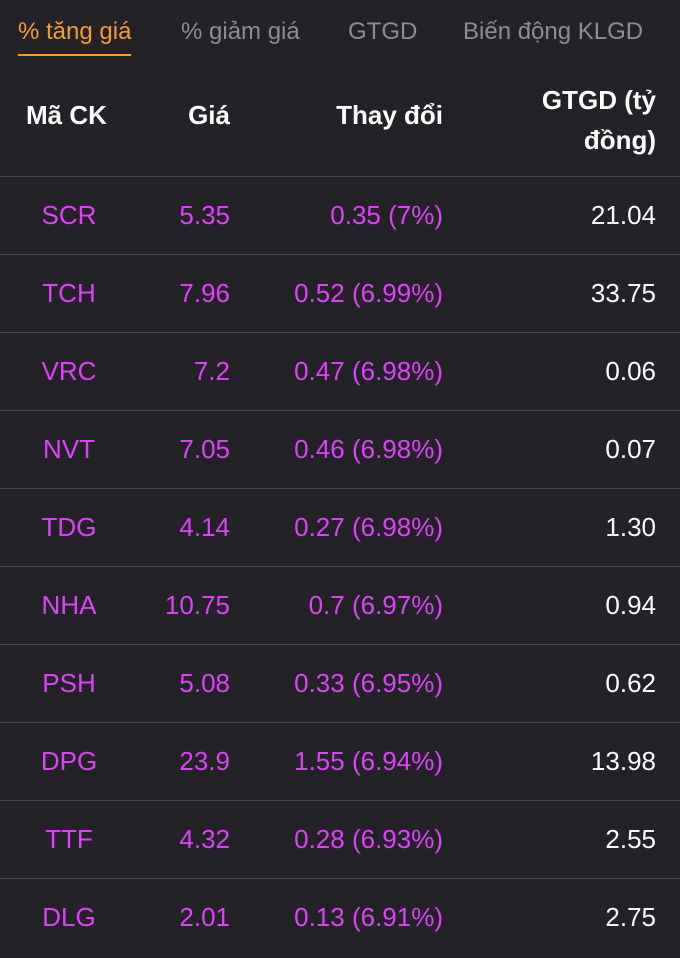 The width and height of the screenshot is (680, 958). What do you see at coordinates (630, 683) in the screenshot?
I see `trading-value: 0.62` at bounding box center [630, 683].